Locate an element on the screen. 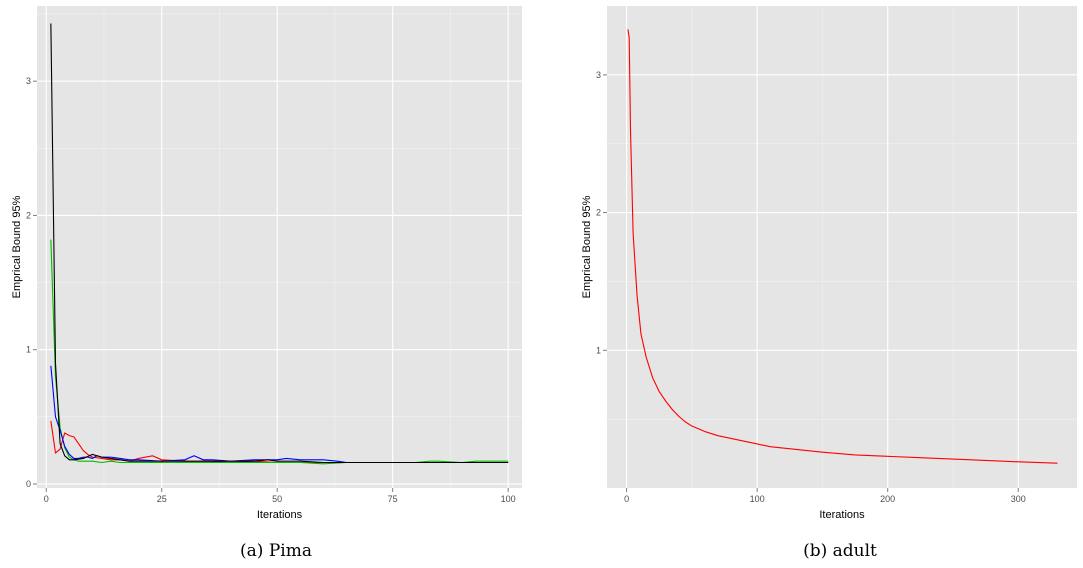  x-tick-label-pima-3: 75 is located at coordinates (393, 499).